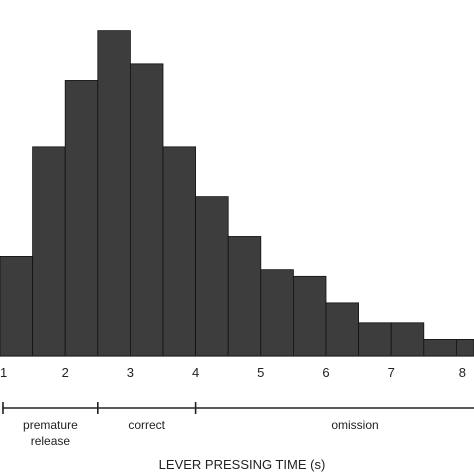 This screenshot has width=474, height=474. I want to click on x-axis-label: LEVER PRESSING TIME (s), so click(242, 464).